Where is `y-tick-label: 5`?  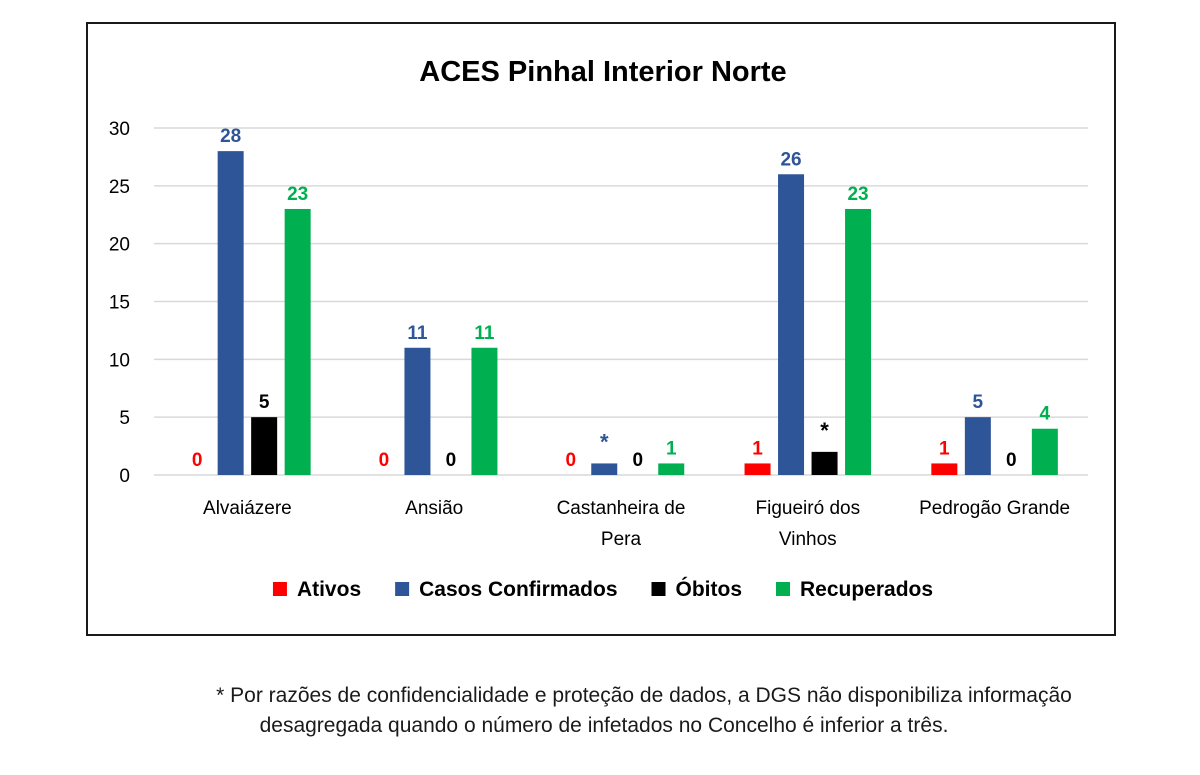
y-tick-label: 5 is located at coordinates (124, 418).